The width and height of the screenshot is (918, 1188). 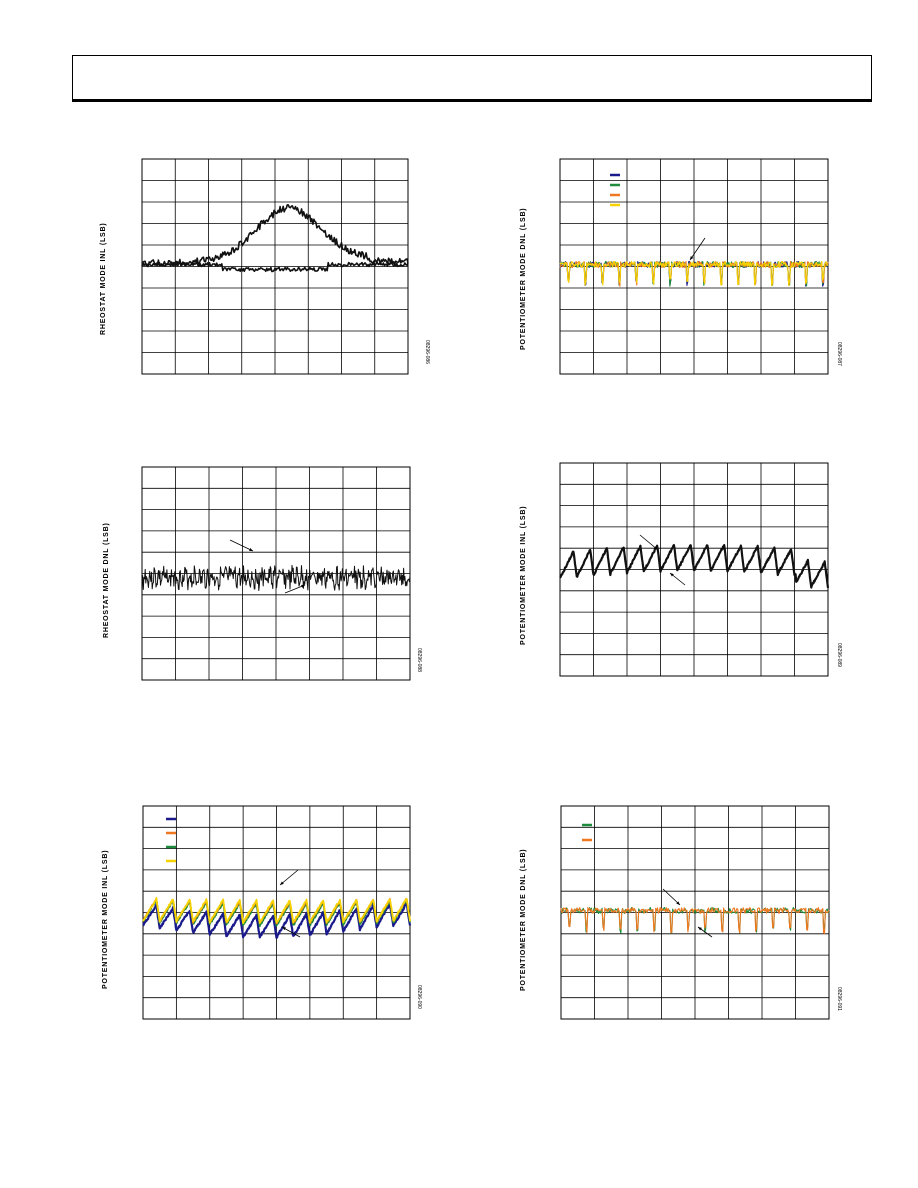 What do you see at coordinates (839, 999) in the screenshot?
I see `figure-id: 08296-091` at bounding box center [839, 999].